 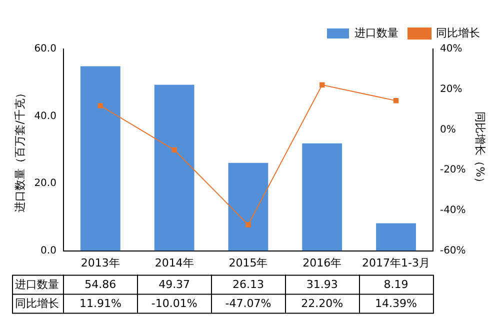 I want to click on legend-label: 同比增长, so click(x=458, y=33).